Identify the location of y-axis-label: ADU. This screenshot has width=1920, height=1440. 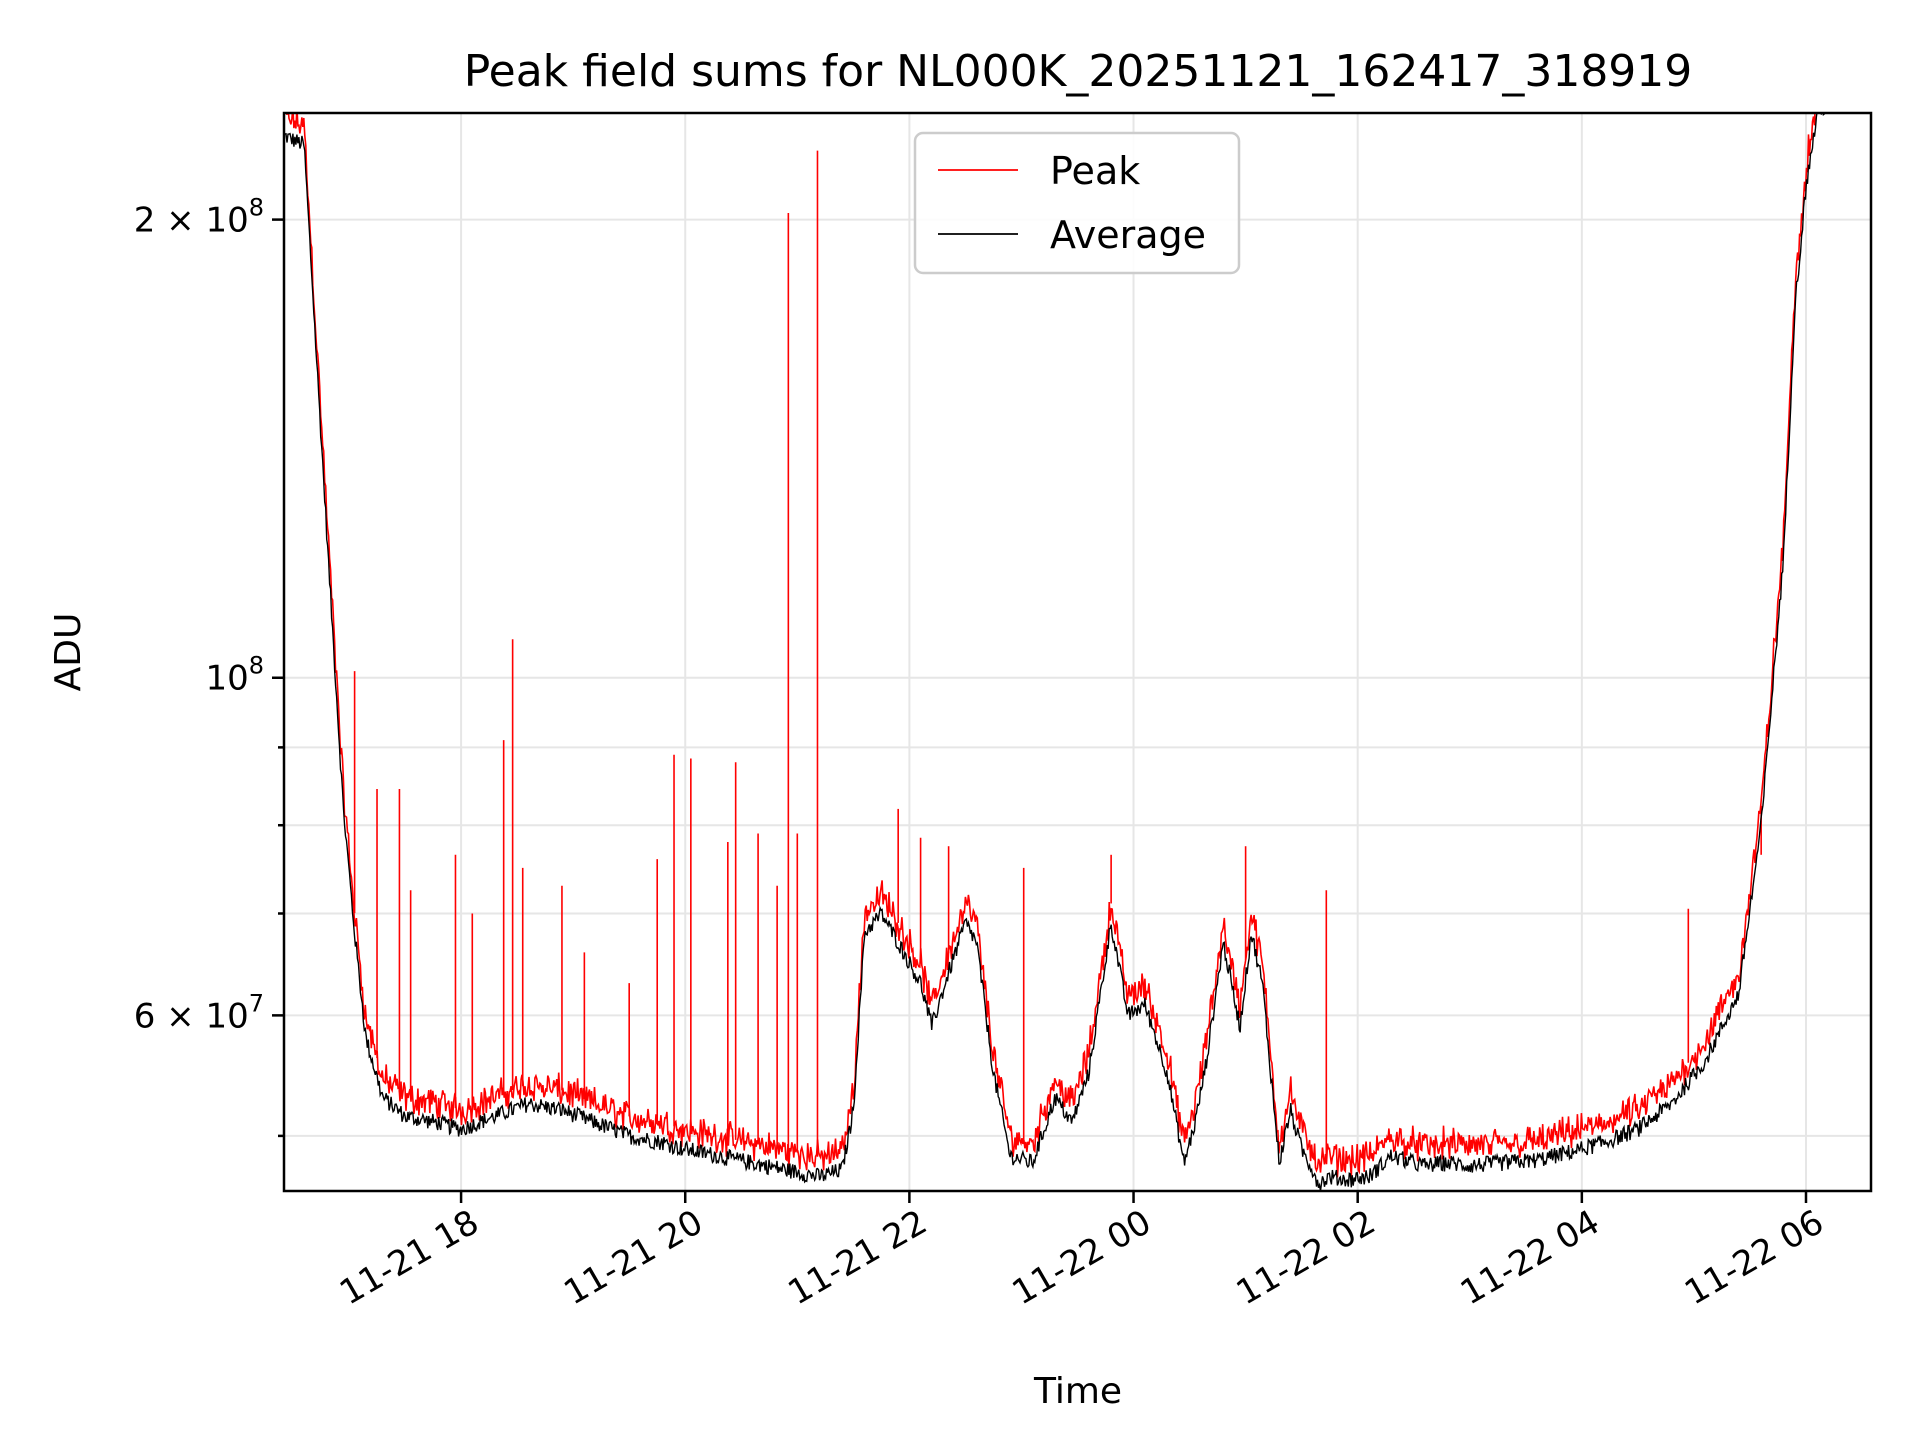
(68, 652).